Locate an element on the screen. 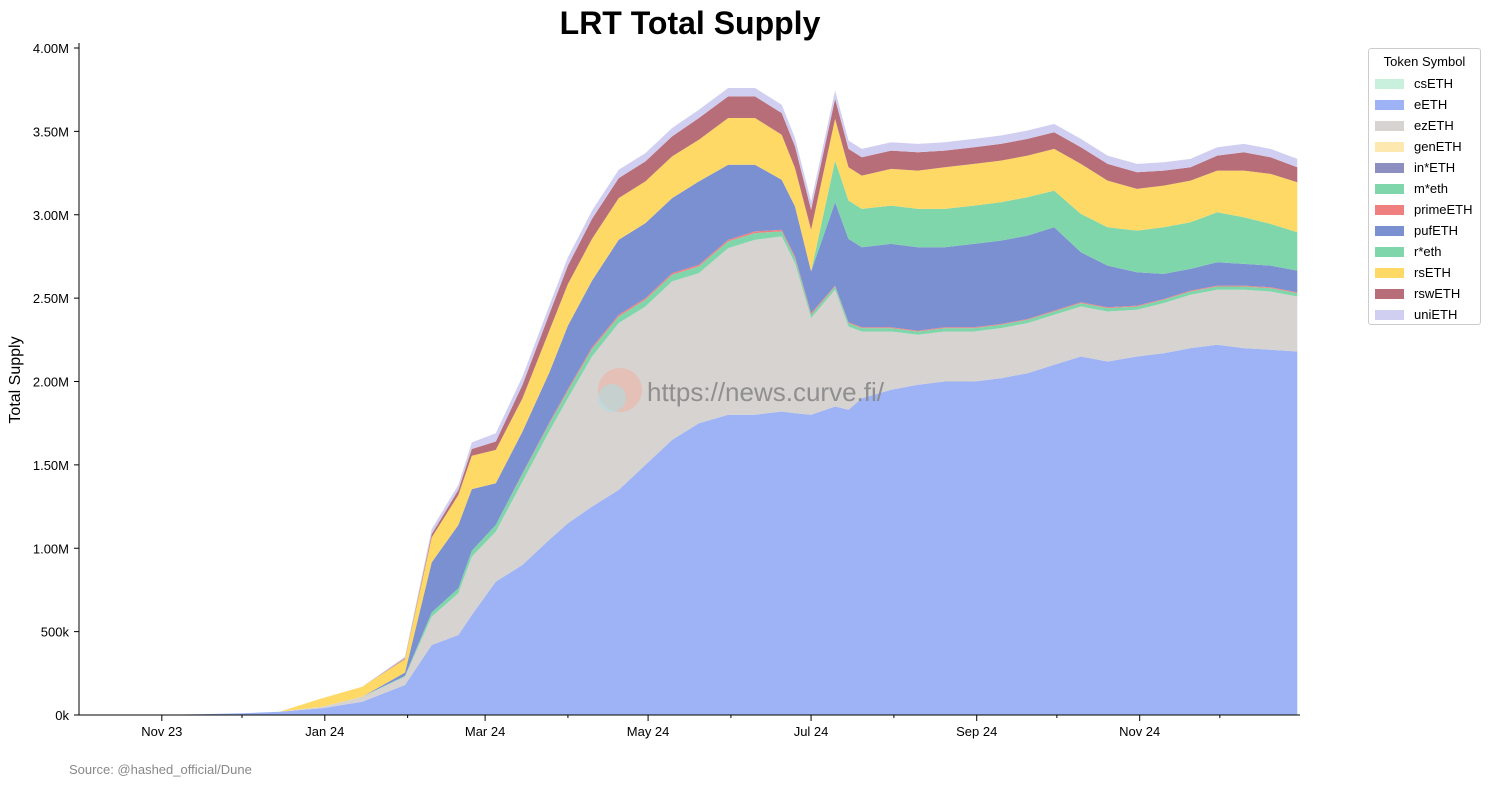  legend-label: ezETH is located at coordinates (1434, 125).